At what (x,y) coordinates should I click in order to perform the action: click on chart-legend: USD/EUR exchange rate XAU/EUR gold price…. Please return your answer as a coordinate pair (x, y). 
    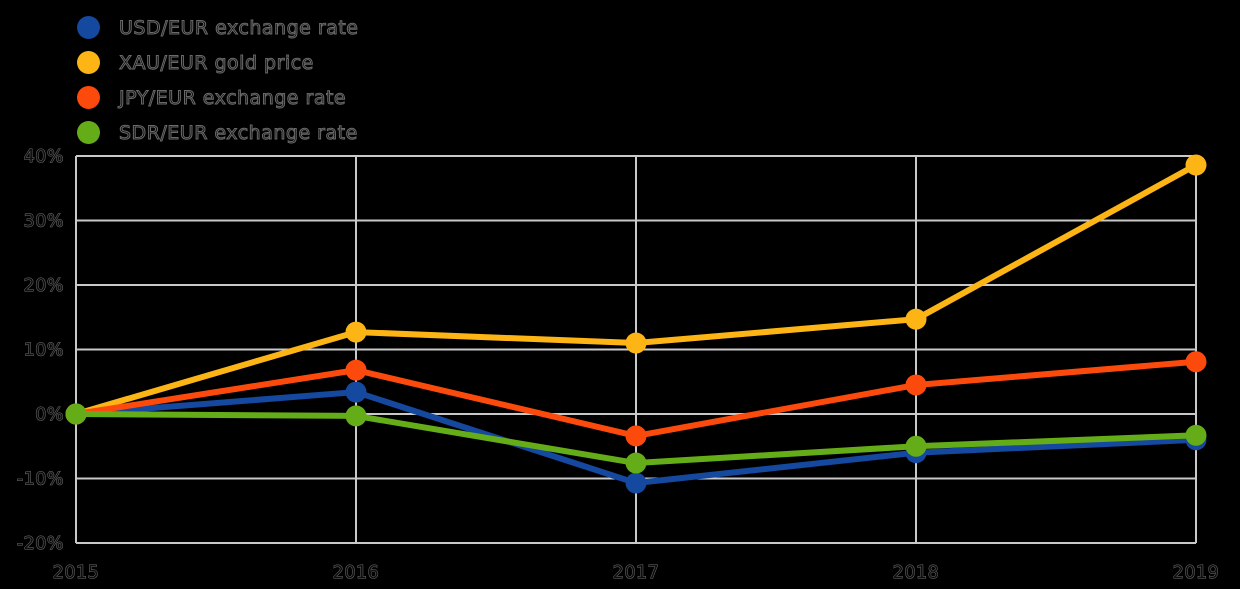
    Looking at the image, I should click on (217, 80).